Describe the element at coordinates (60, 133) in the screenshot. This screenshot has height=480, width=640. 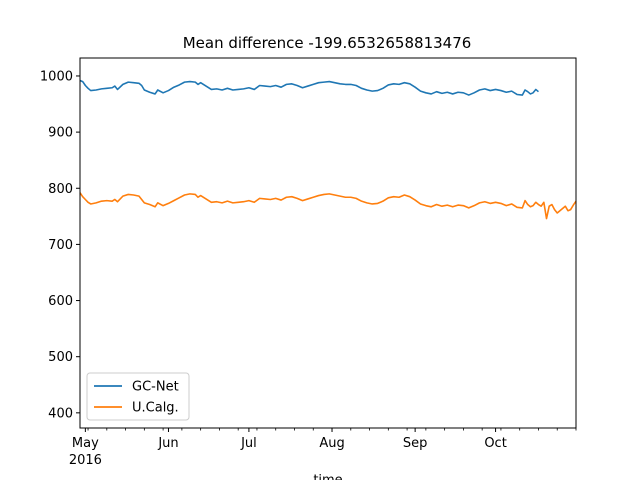
I see `y-tick-label-5: 900` at that location.